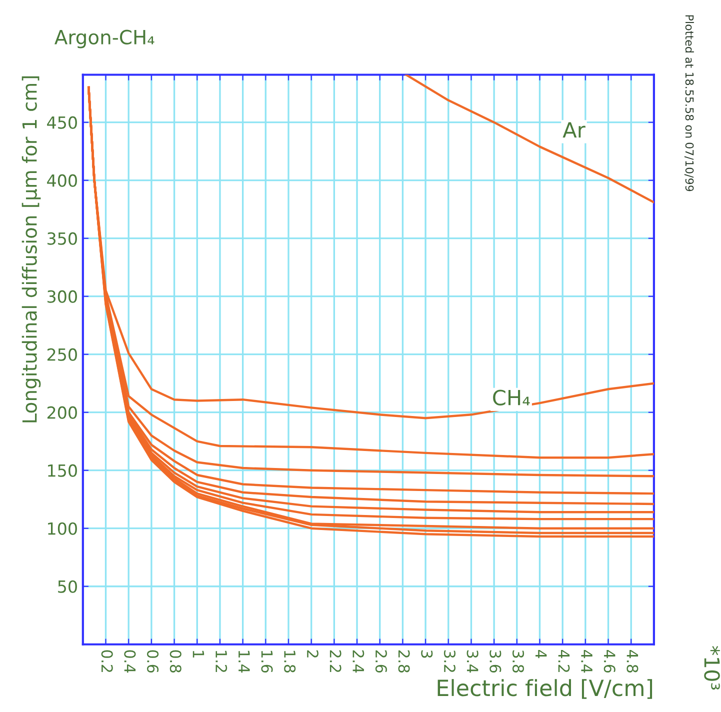  I want to click on x-tick-label: 4.6, so click(610, 661).